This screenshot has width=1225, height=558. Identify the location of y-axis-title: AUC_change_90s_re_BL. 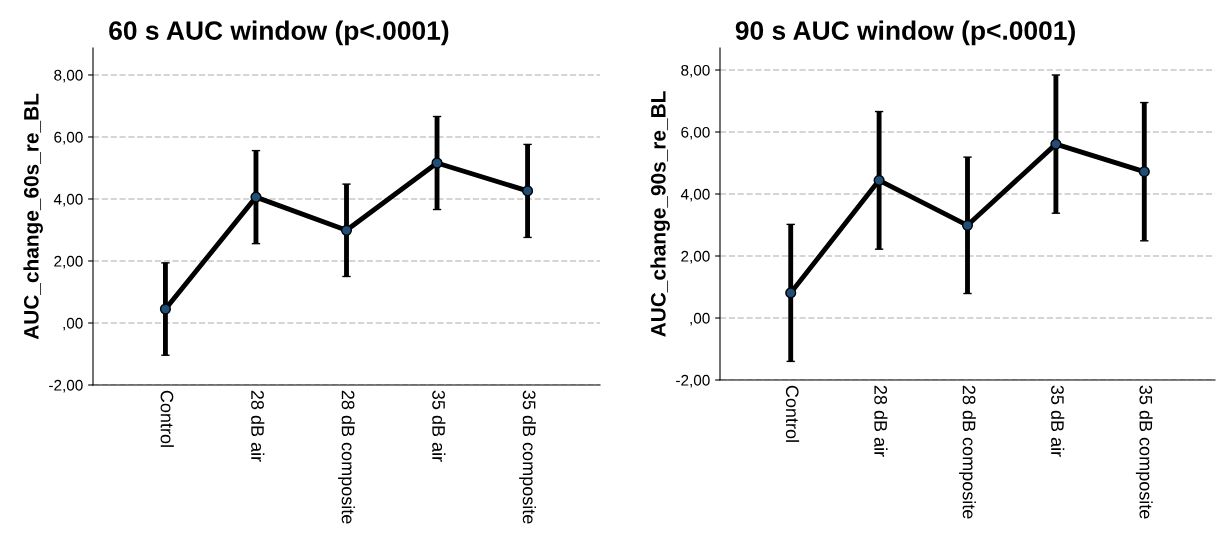
(660, 214).